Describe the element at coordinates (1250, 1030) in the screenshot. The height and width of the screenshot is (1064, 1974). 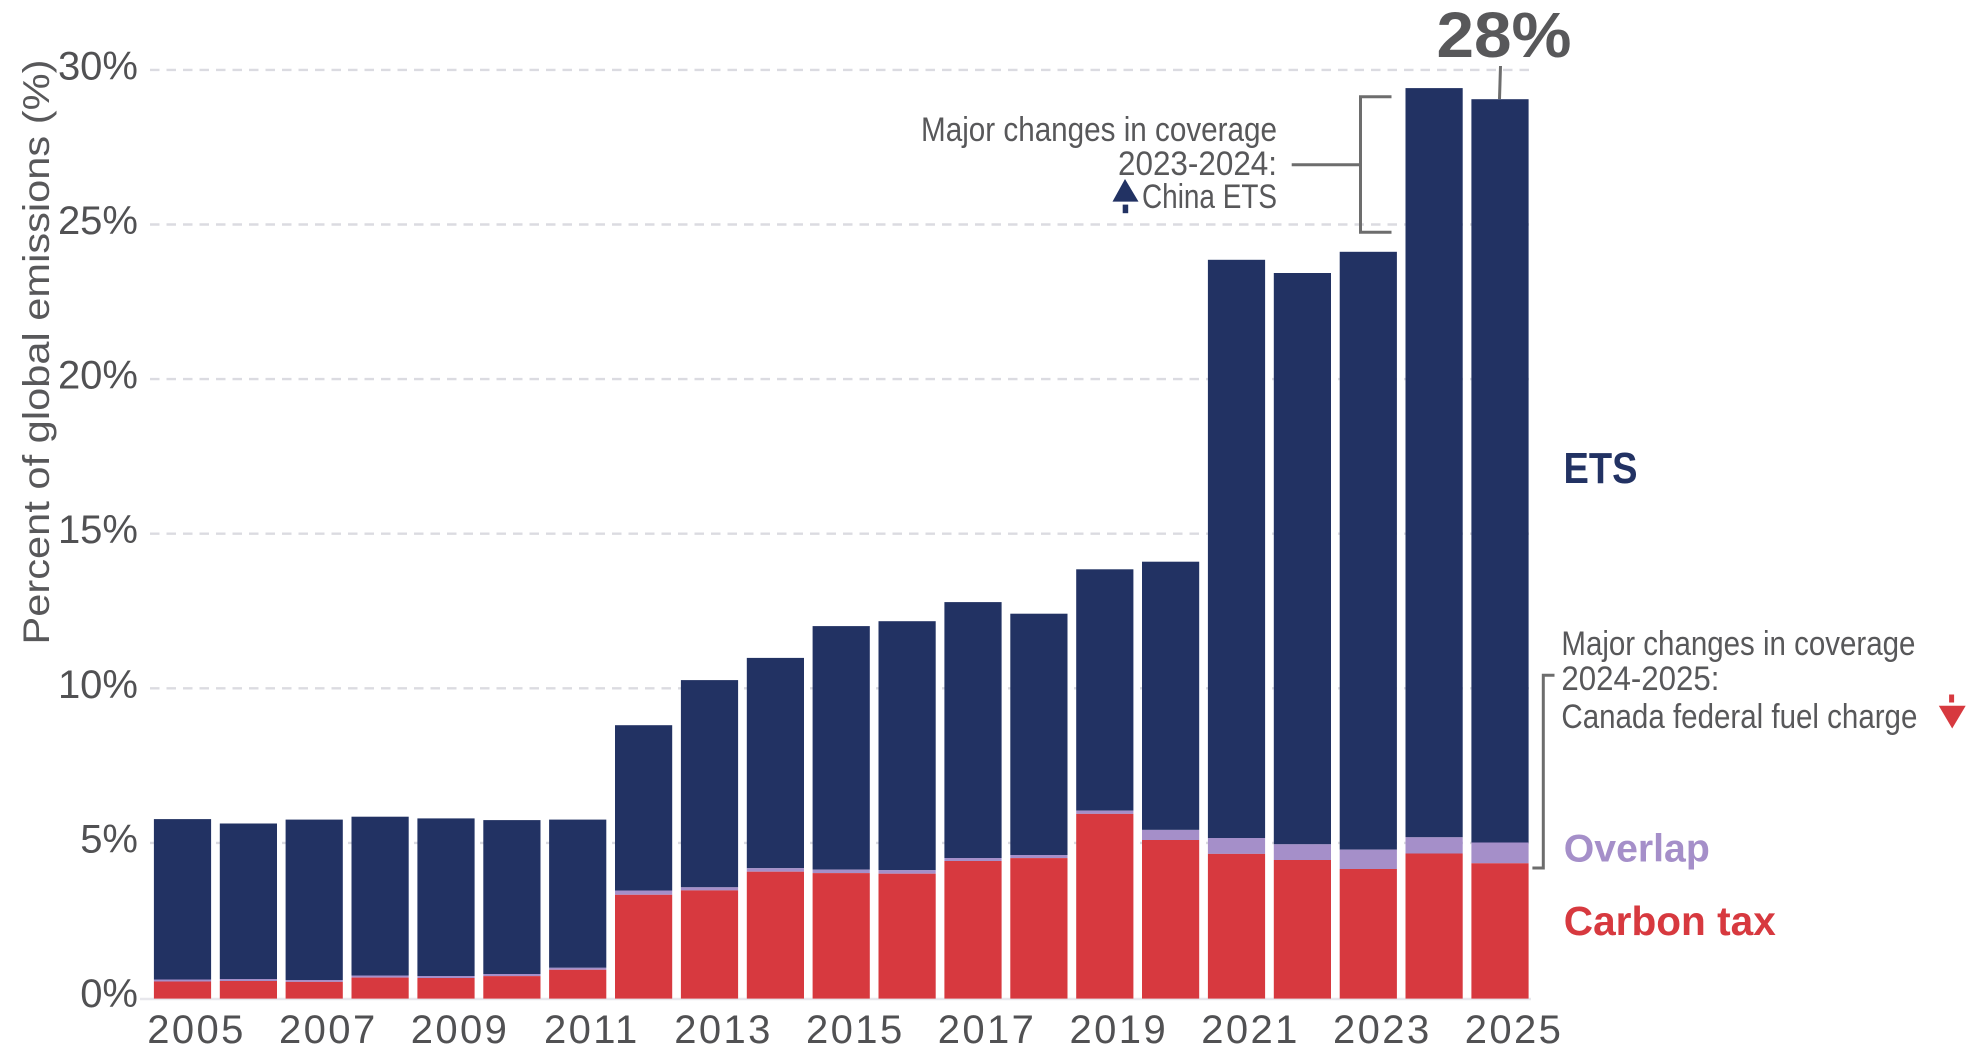
I see `svg-text: 2021` at that location.